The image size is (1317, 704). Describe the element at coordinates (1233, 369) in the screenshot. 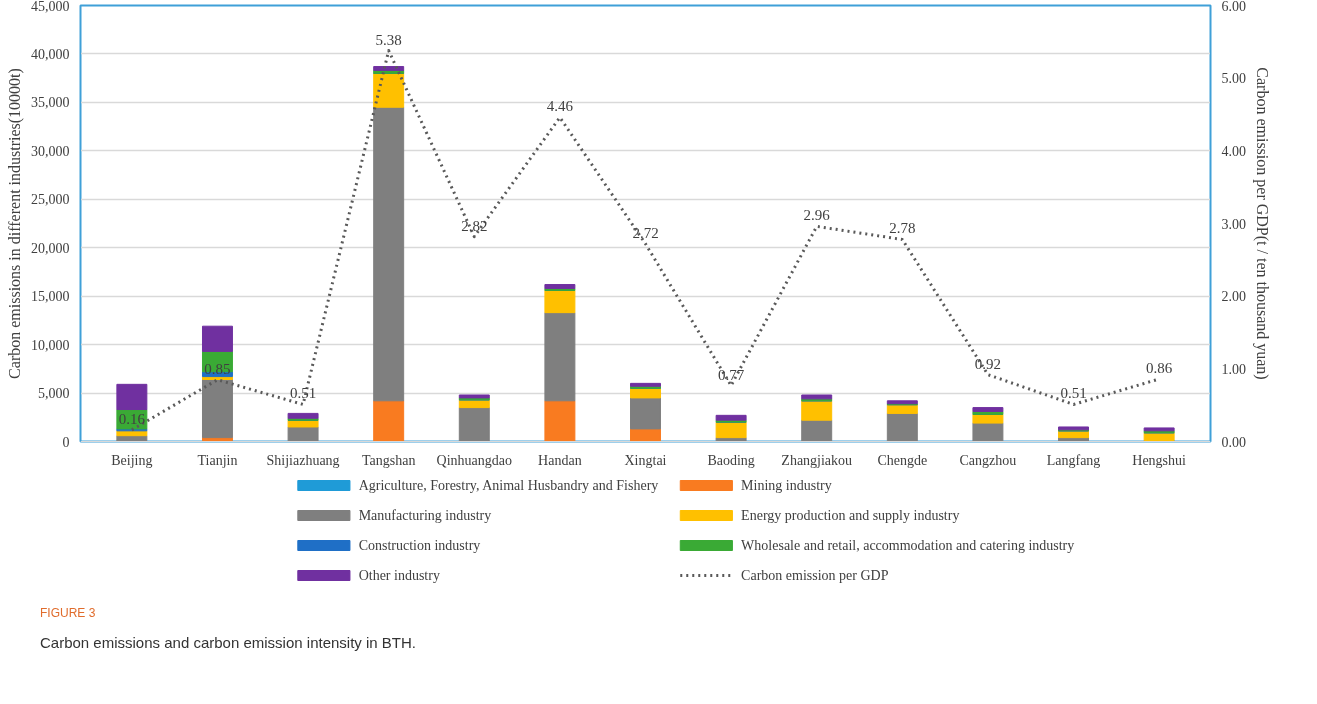

I see `y2-tick-label: 1.00` at that location.